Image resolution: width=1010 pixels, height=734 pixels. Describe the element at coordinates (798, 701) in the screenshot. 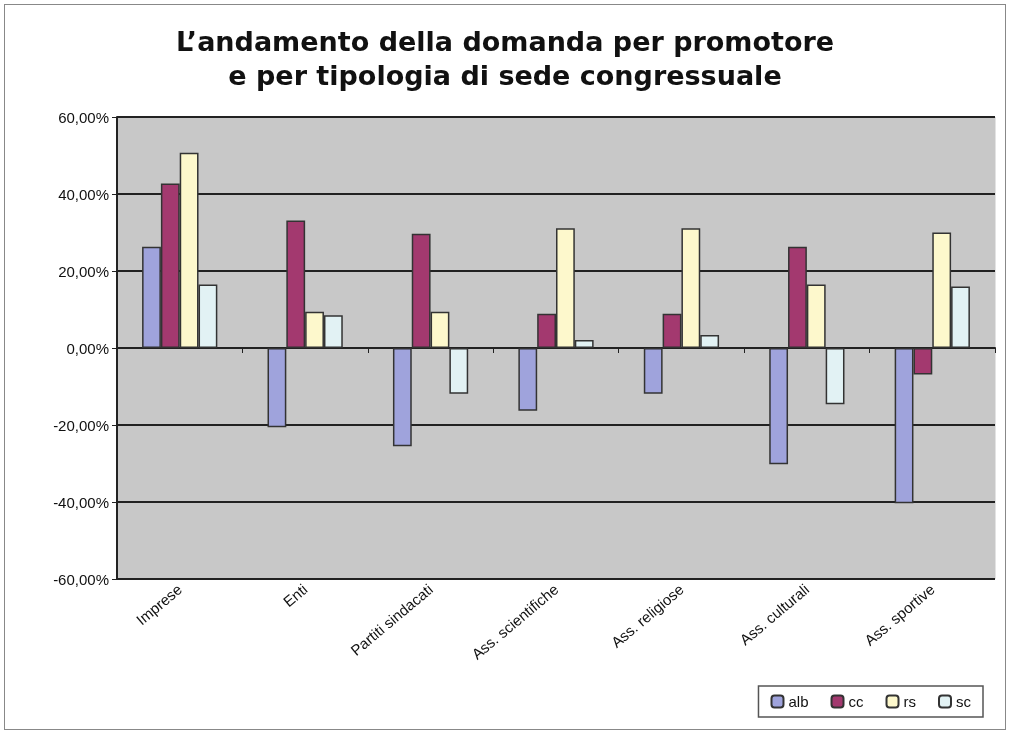

I see `legend-label: alb` at that location.